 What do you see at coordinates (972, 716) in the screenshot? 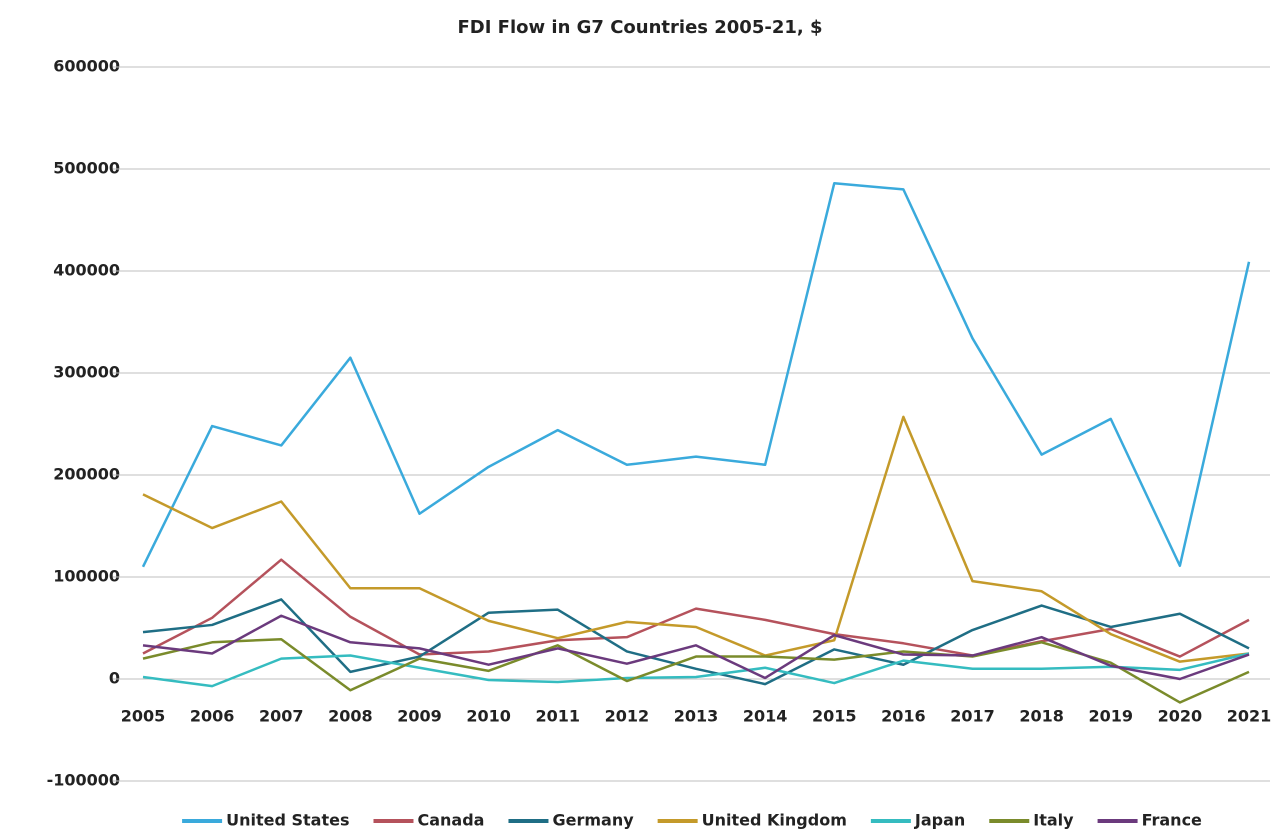
I see `x-tick-label: 2017` at bounding box center [972, 716].